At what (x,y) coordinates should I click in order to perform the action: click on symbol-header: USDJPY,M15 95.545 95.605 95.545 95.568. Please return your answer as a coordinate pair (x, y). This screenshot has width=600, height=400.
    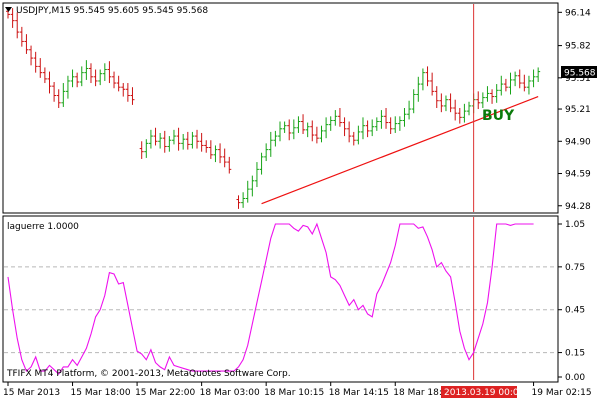
    Looking at the image, I should click on (112, 11).